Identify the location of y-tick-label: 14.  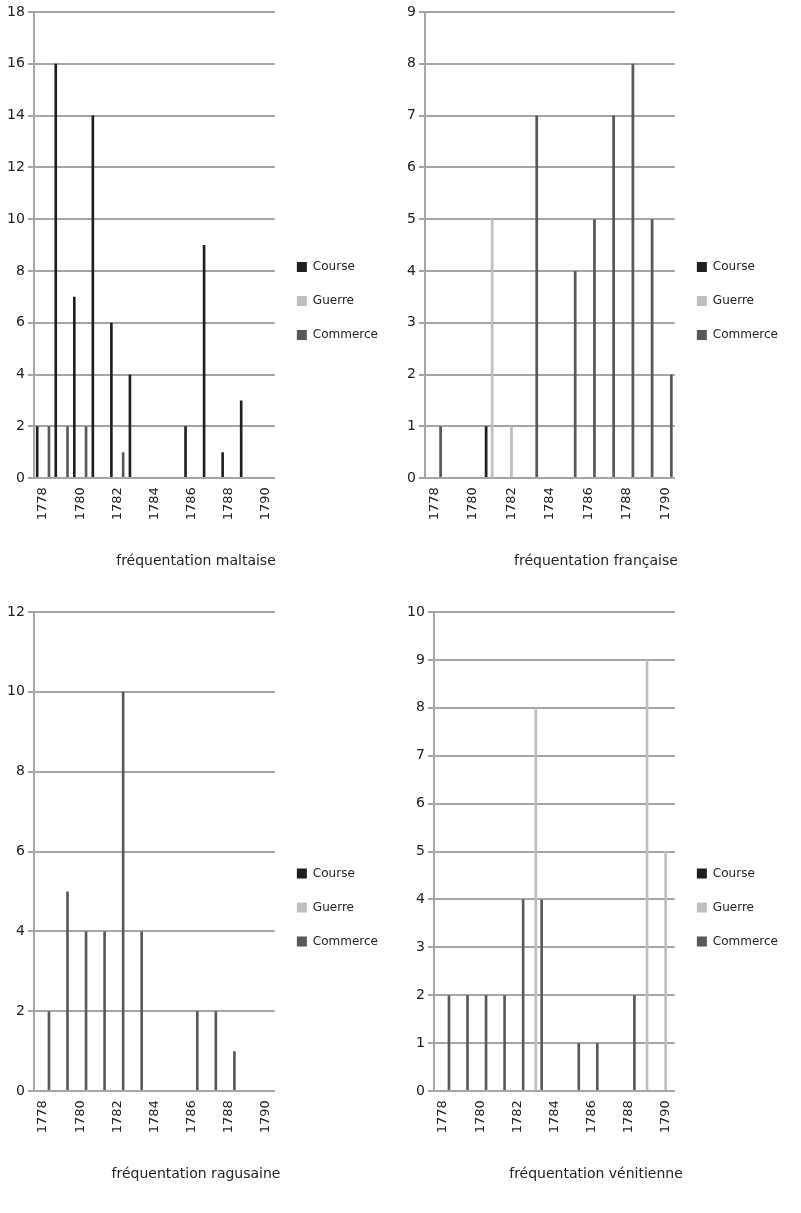
(15, 114).